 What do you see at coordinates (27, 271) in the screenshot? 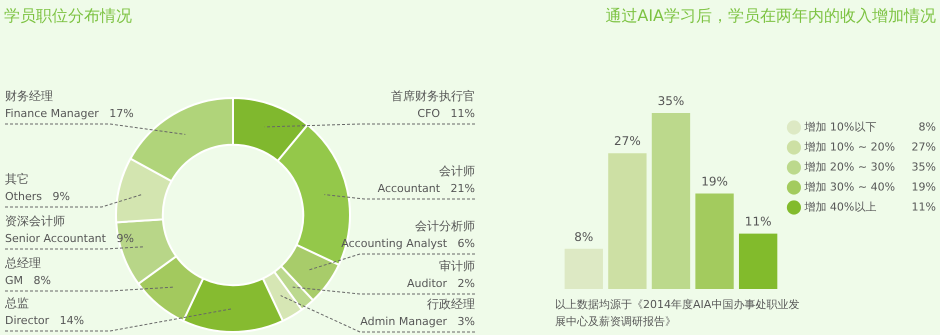
I see `slice-label: 总经理 GM 8%` at bounding box center [27, 271].